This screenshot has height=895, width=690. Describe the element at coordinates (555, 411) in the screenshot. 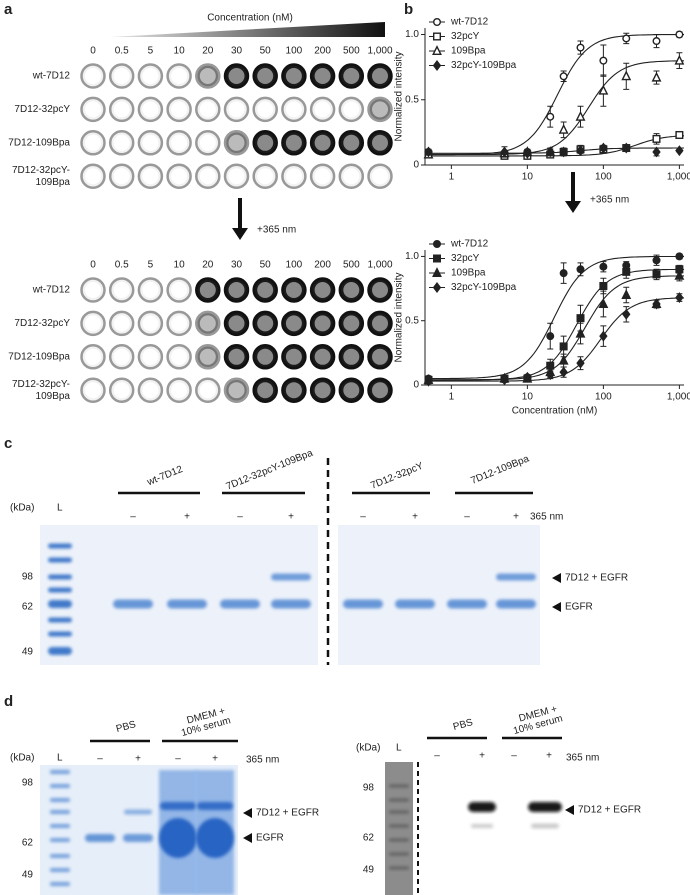

I see `x-axis-label: Concentration (nM)` at that location.